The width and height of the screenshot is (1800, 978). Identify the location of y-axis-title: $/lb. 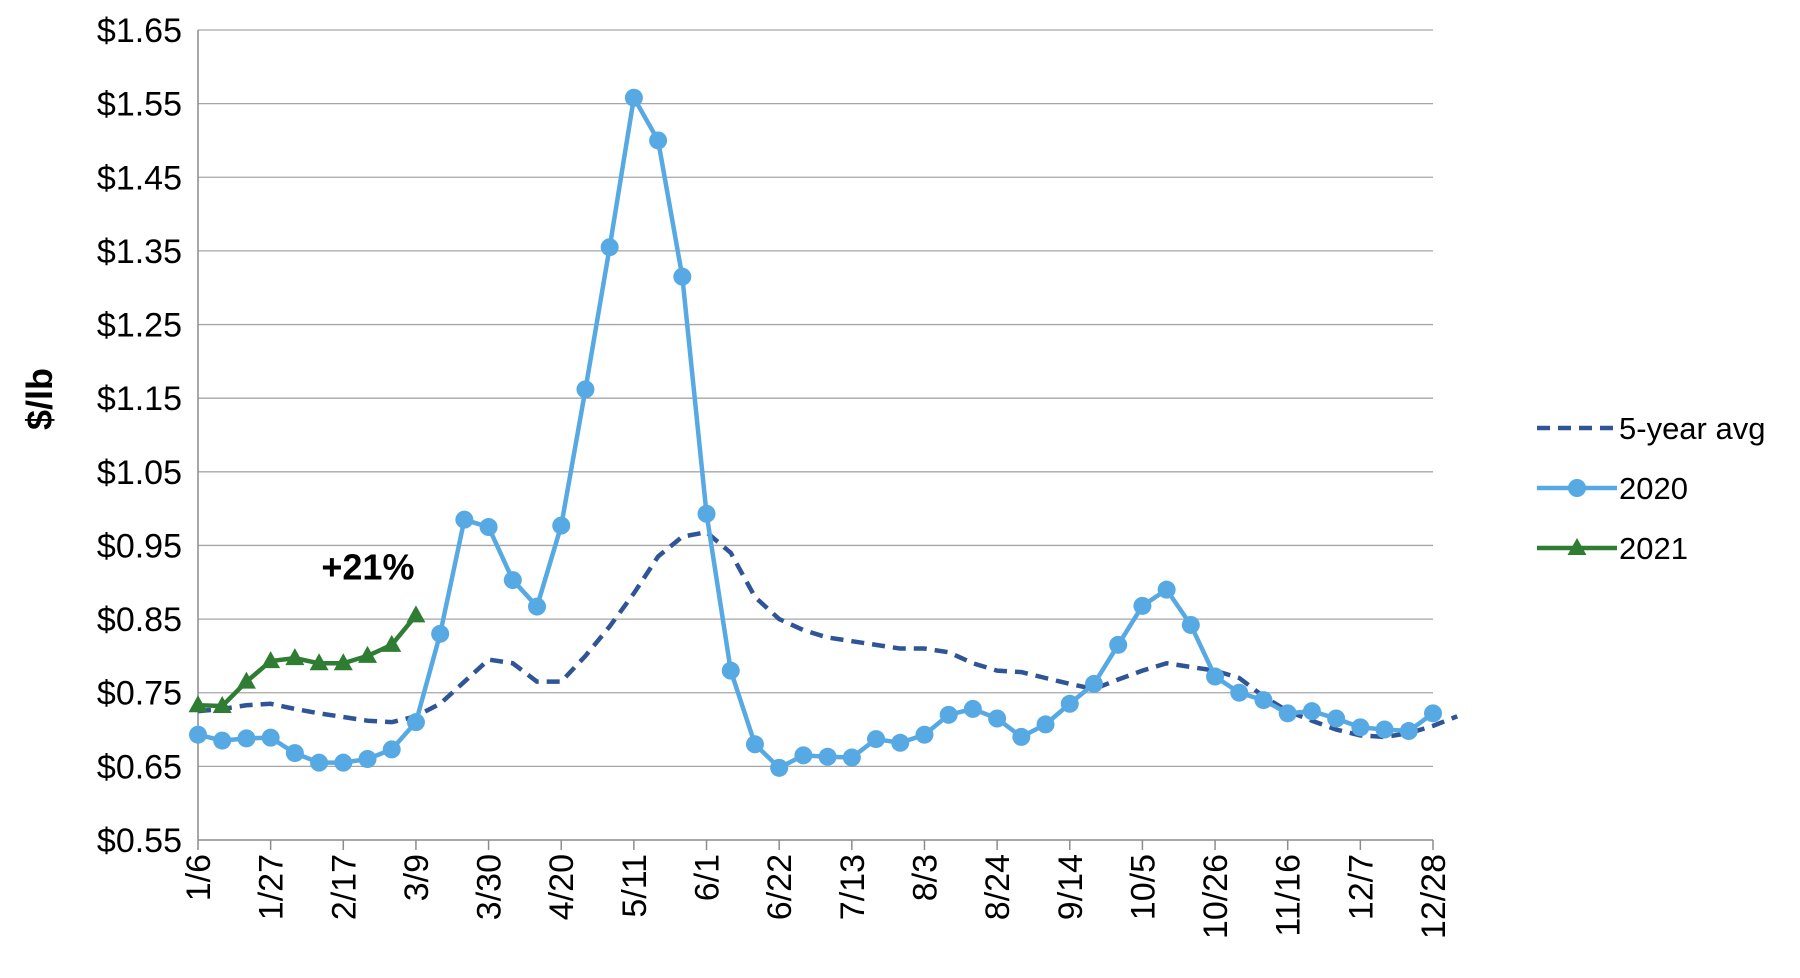
(39, 399).